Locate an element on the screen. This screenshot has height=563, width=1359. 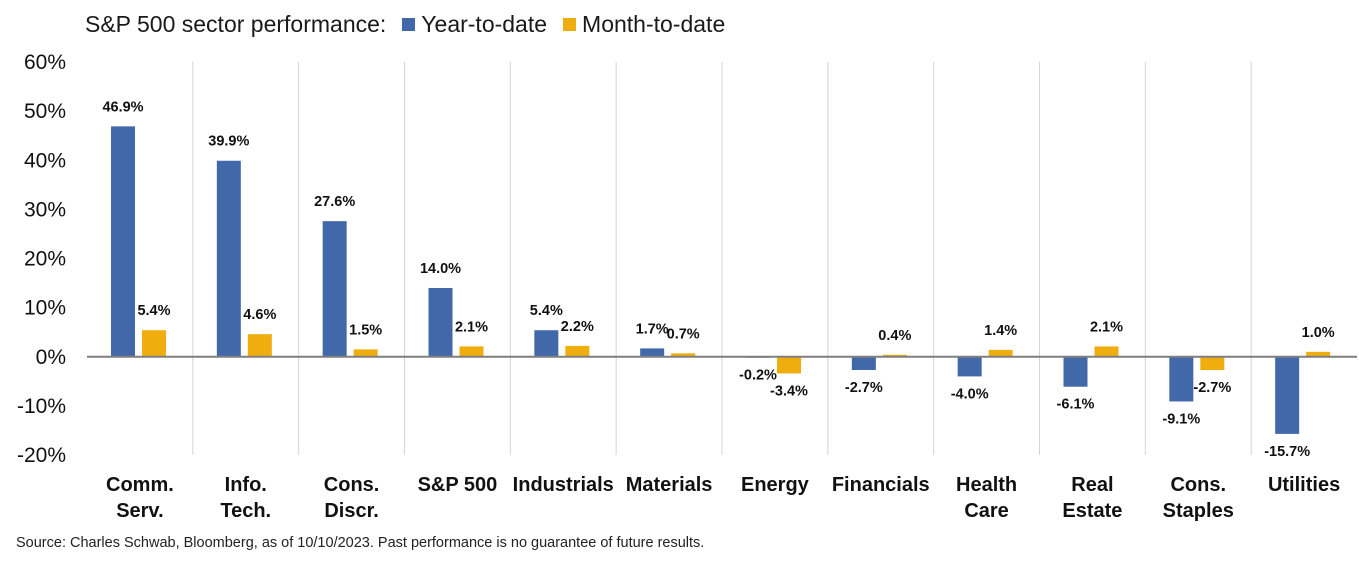
legend-label-ytd: Year-to-date is located at coordinates (484, 23).